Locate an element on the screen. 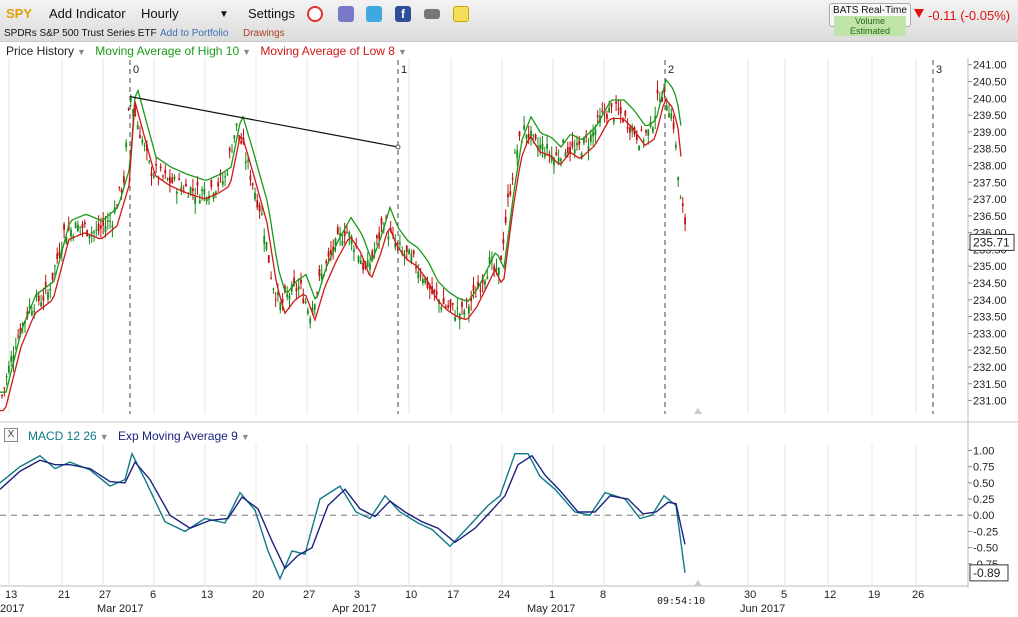  interval-select: Hourly is located at coordinates (160, 13).